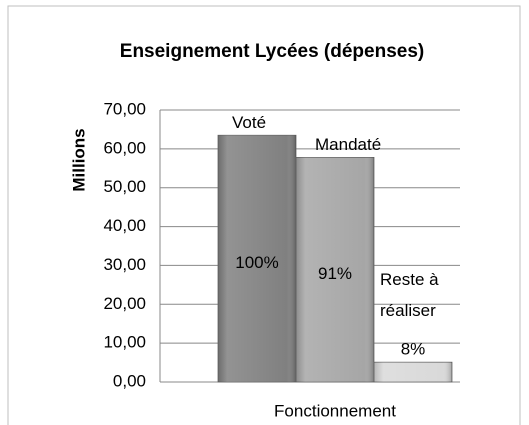 Image resolution: width=529 pixels, height=425 pixels. What do you see at coordinates (124, 186) in the screenshot?
I see `y-tick-label: 50,00` at bounding box center [124, 186].